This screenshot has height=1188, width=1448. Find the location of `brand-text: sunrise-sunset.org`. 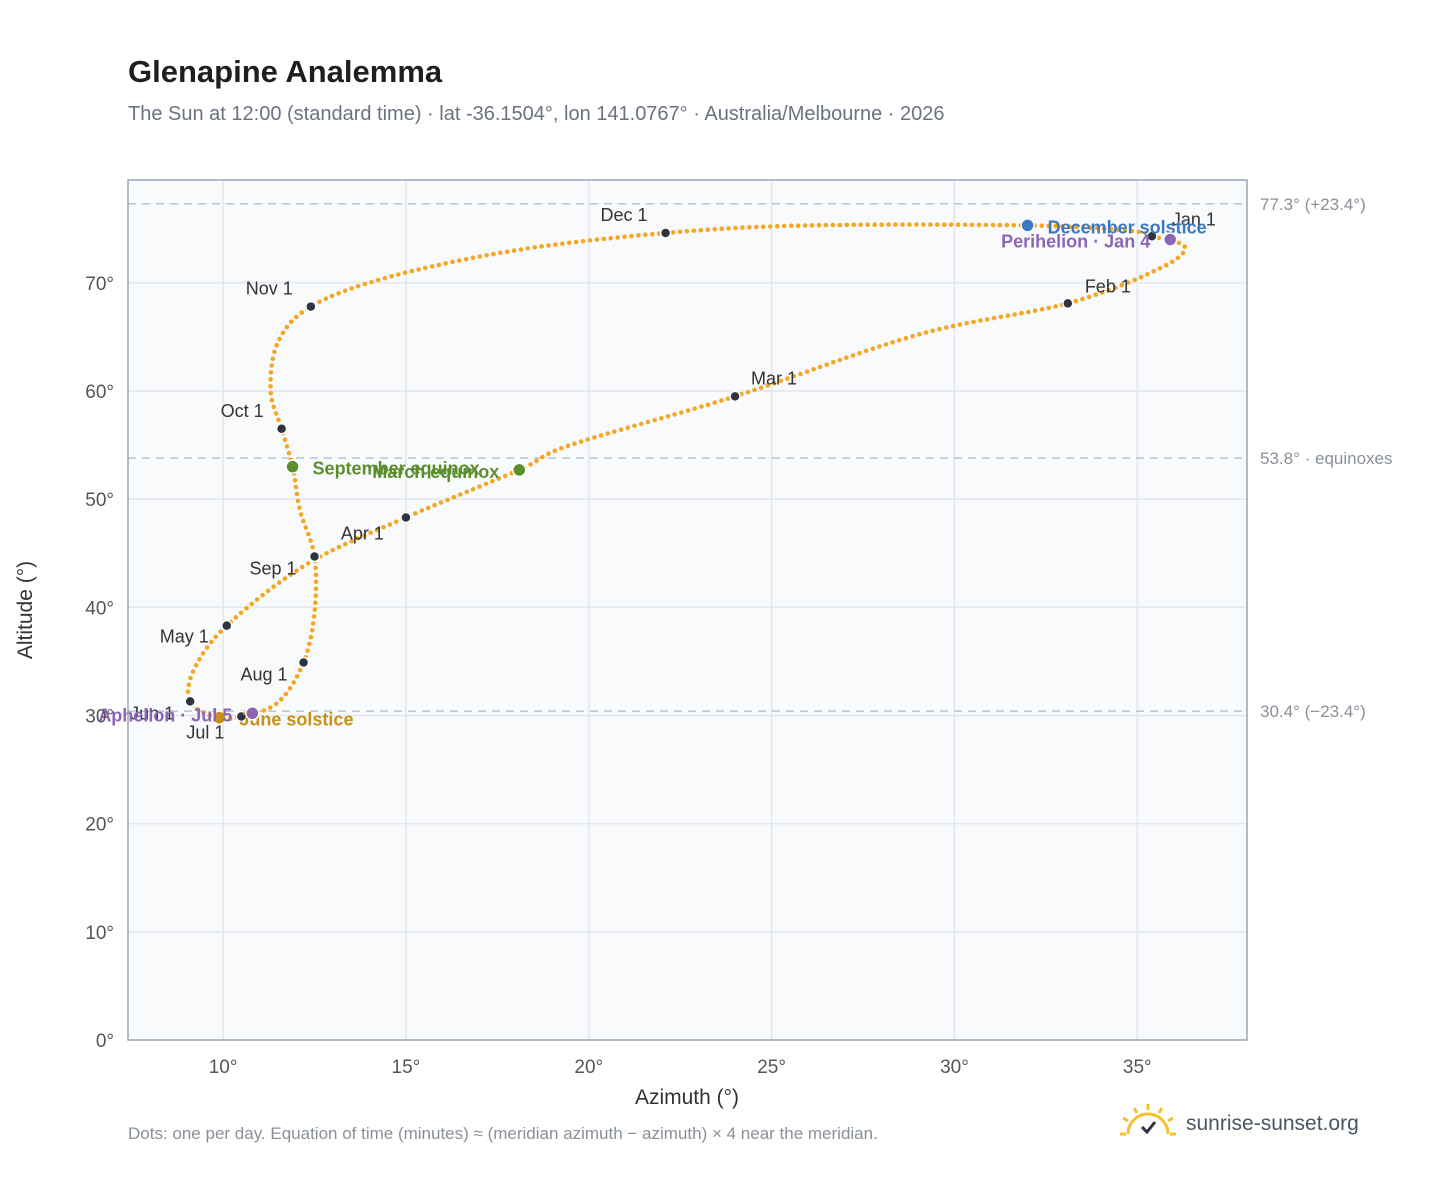

brand-text: sunrise-sunset.org is located at coordinates (1272, 1123).